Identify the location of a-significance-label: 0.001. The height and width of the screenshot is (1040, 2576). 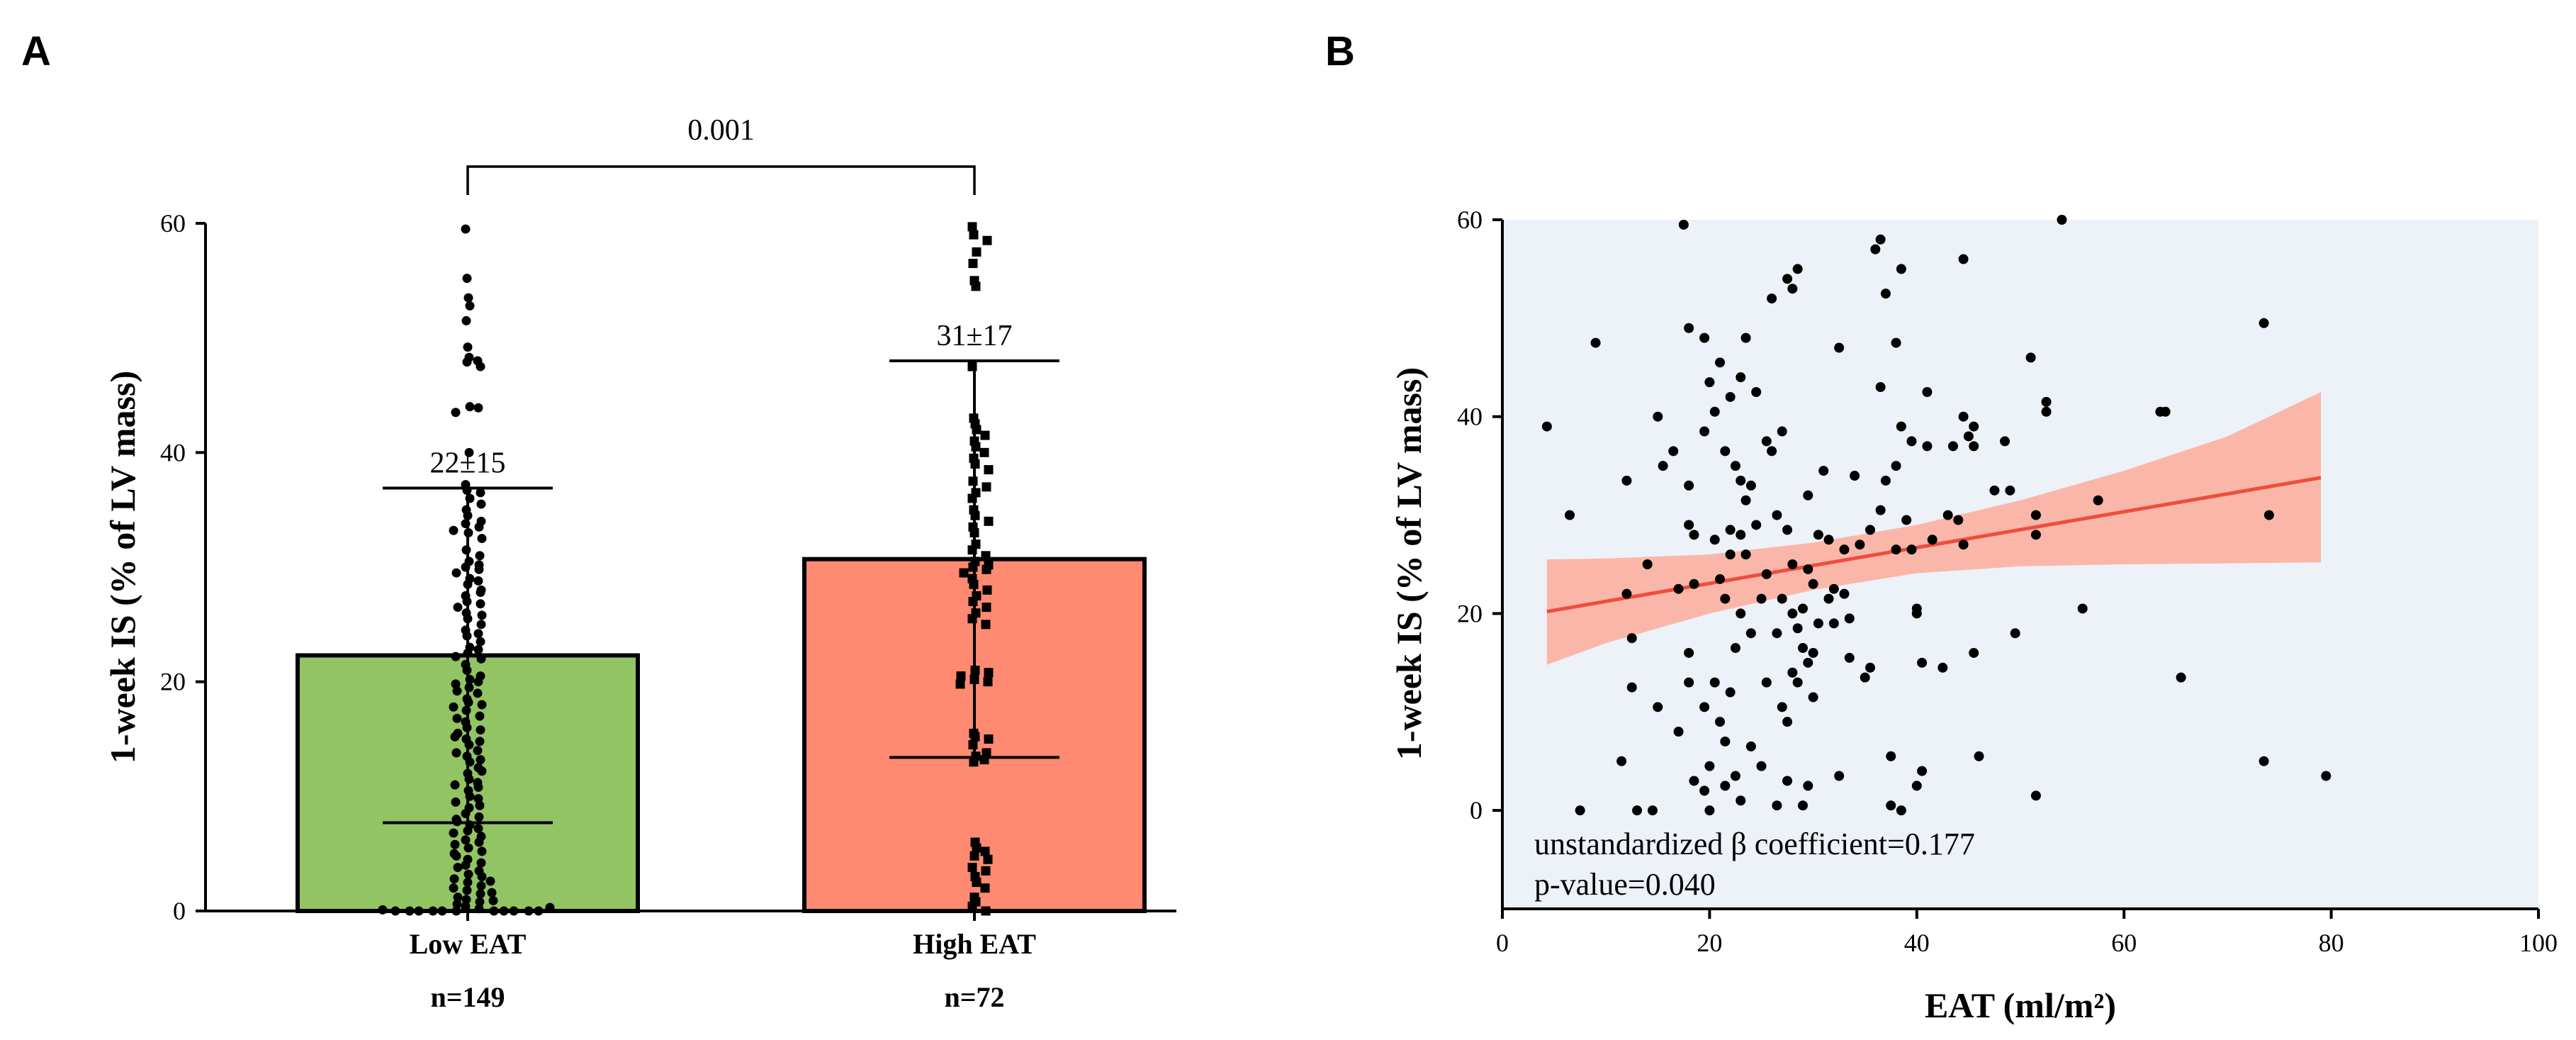
(721, 131).